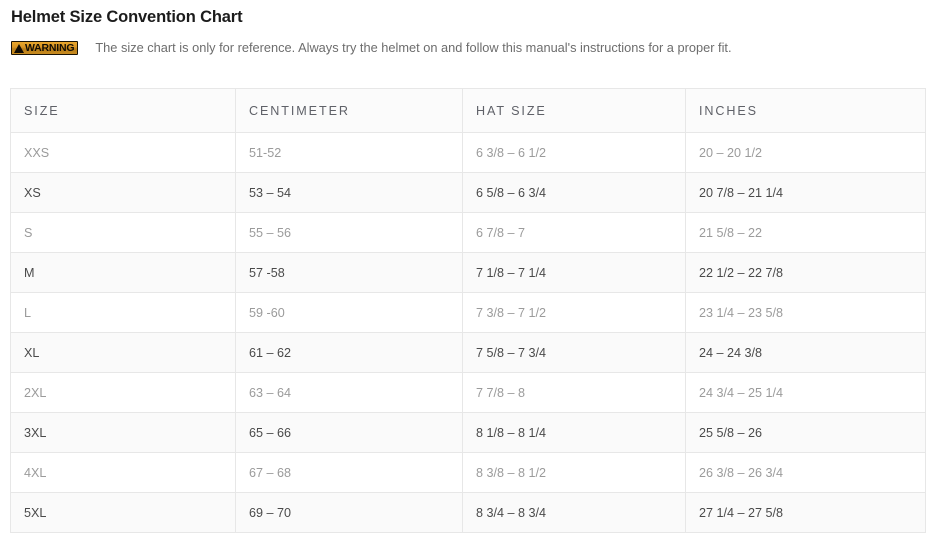 The height and width of the screenshot is (547, 935). What do you see at coordinates (574, 192) in the screenshot?
I see `cell-hat-size: 6 5/8 – 6 3/4` at bounding box center [574, 192].